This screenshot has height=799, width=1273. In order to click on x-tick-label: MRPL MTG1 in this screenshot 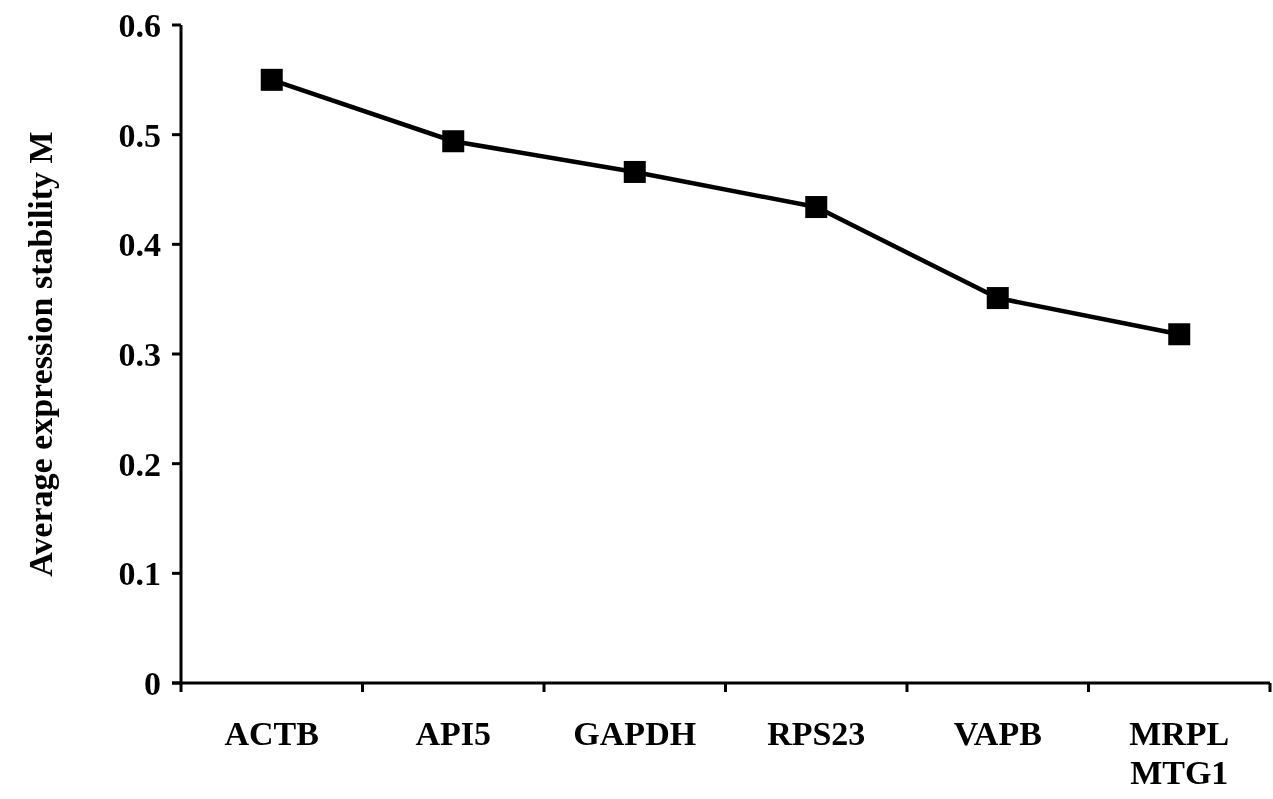, I will do `click(1179, 753)`.